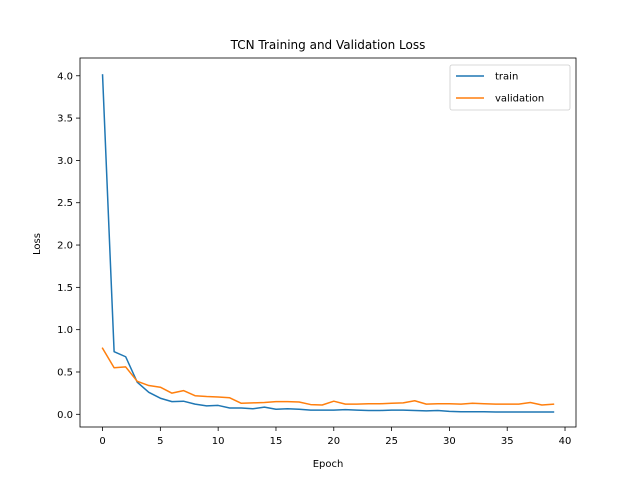 This screenshot has height=480, width=640. What do you see at coordinates (65, 330) in the screenshot?
I see `y-tick-label: 1.0` at bounding box center [65, 330].